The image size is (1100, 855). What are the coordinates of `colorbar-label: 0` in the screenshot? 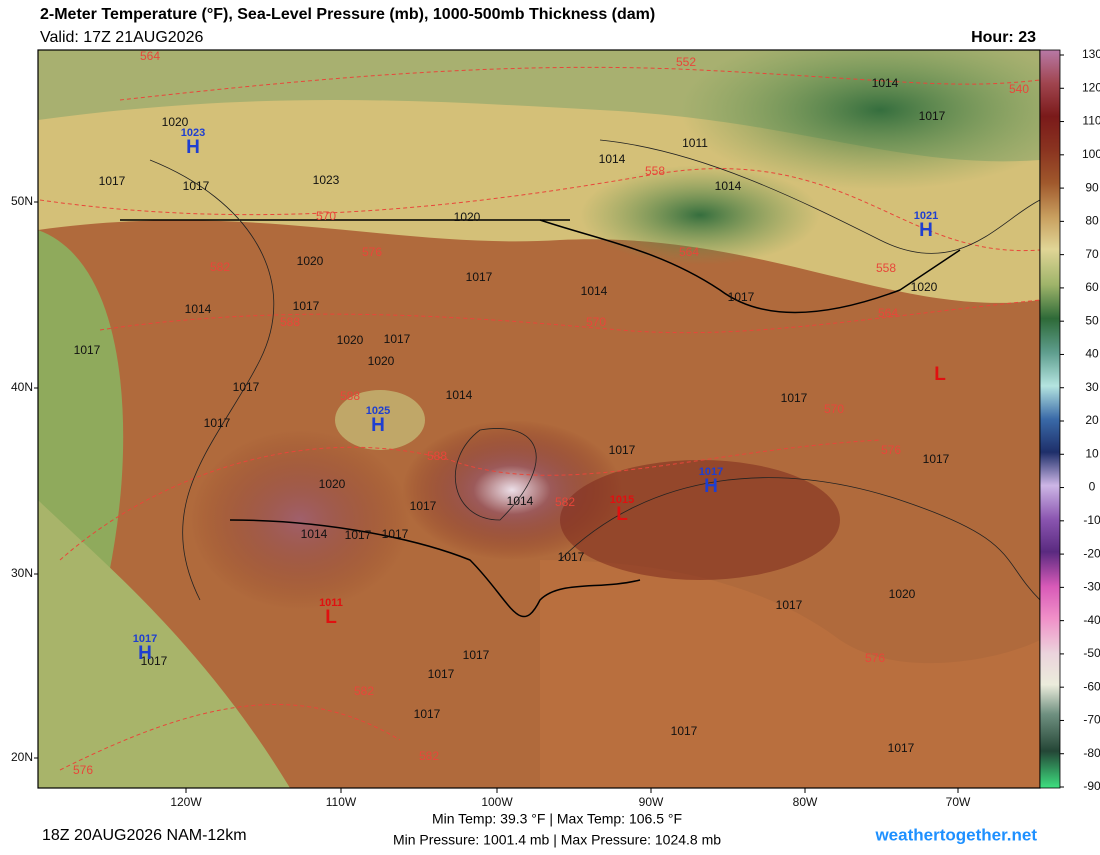 It's located at (1092, 487).